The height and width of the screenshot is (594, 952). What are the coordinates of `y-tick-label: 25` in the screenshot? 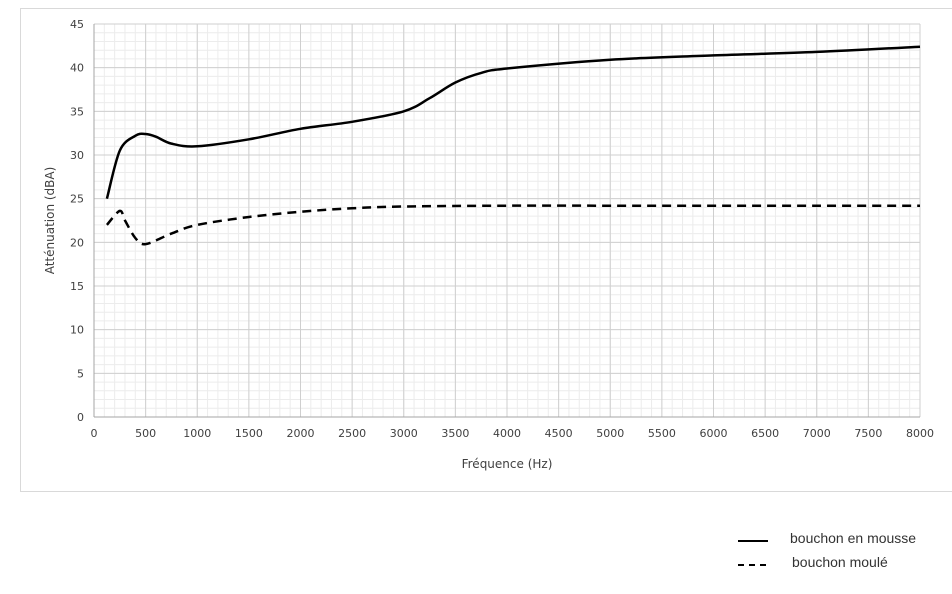 It's located at (77, 199).